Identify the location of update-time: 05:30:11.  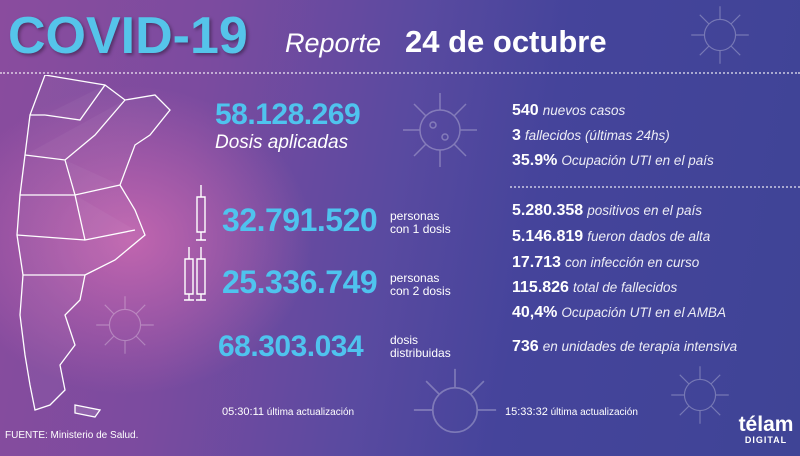
(243, 412).